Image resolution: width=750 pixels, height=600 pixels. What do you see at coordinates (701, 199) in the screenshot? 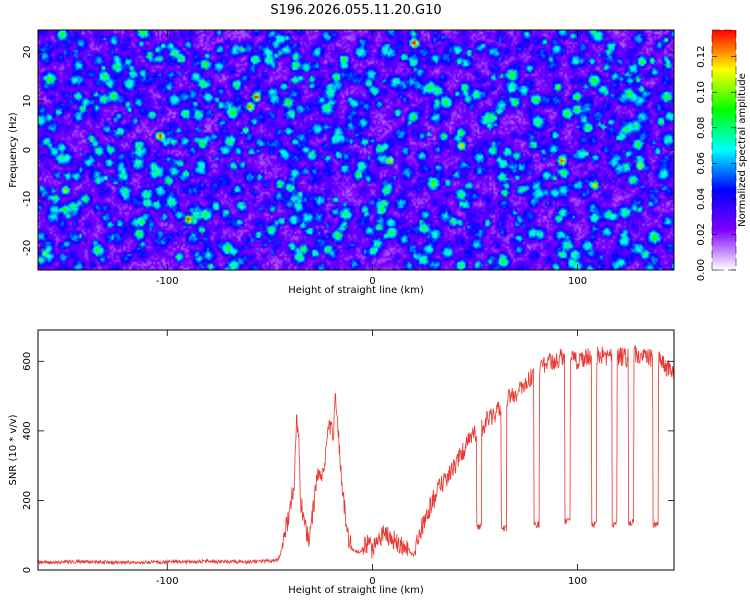
I see `colorbar-tick-label: 0.04` at bounding box center [701, 199].